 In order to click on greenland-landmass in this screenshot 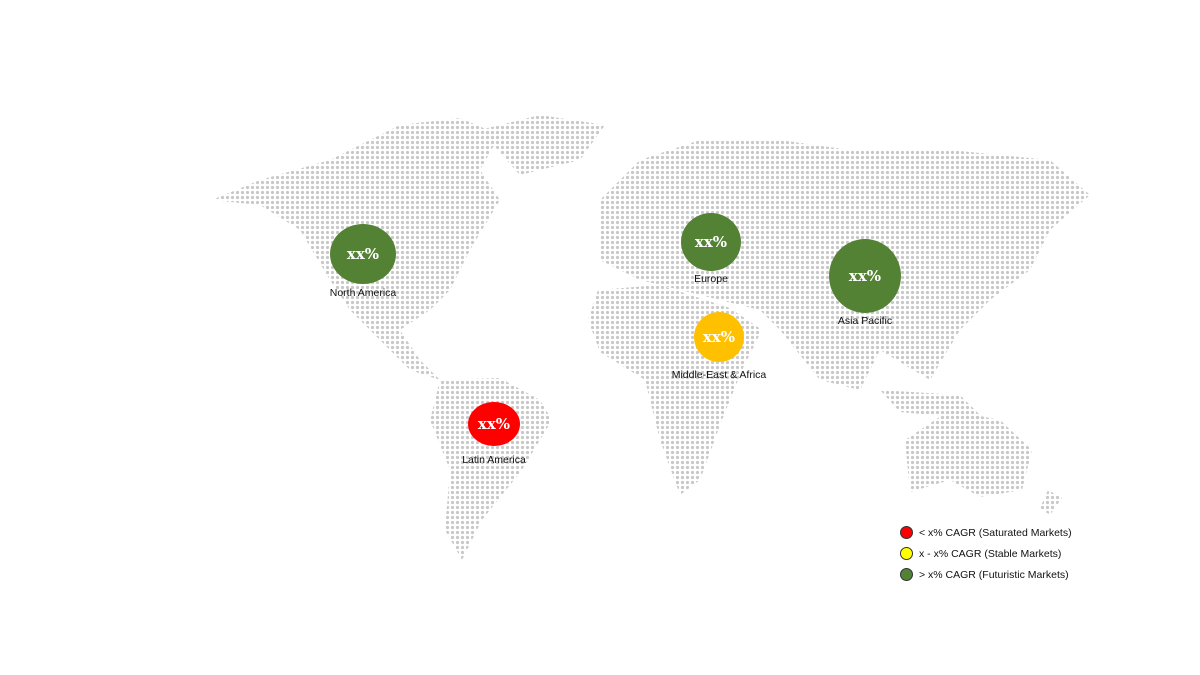, I will do `click(542, 145)`.